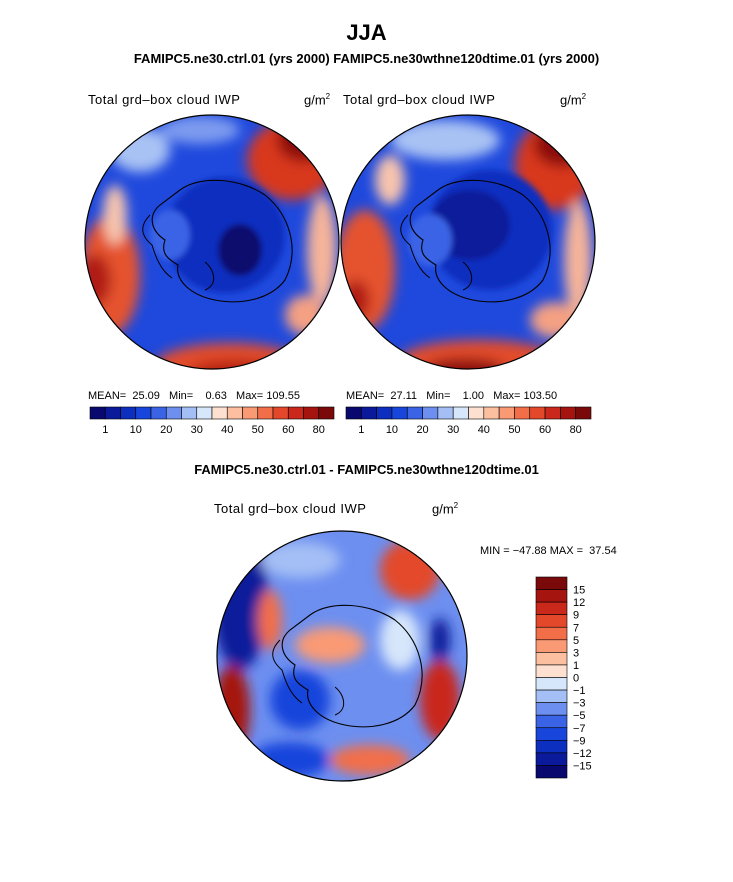 The width and height of the screenshot is (733, 882). What do you see at coordinates (579, 729) in the screenshot?
I see `diff-colorbar-label: −7` at bounding box center [579, 729].